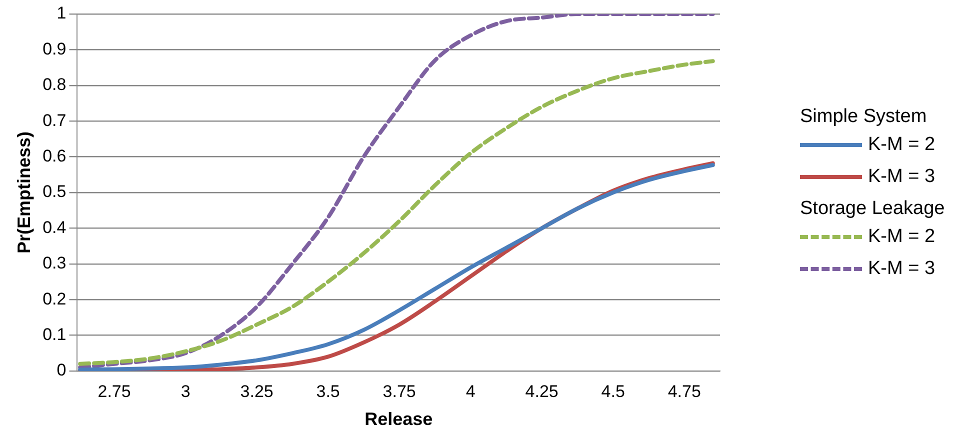  What do you see at coordinates (54, 48) in the screenshot?
I see `y-tick-label: 0.9` at bounding box center [54, 48].